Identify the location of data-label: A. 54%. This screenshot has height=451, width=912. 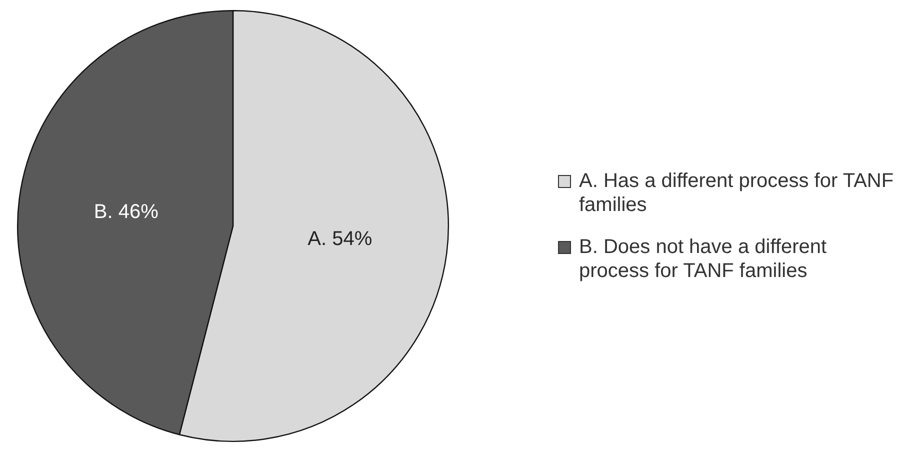
(340, 239).